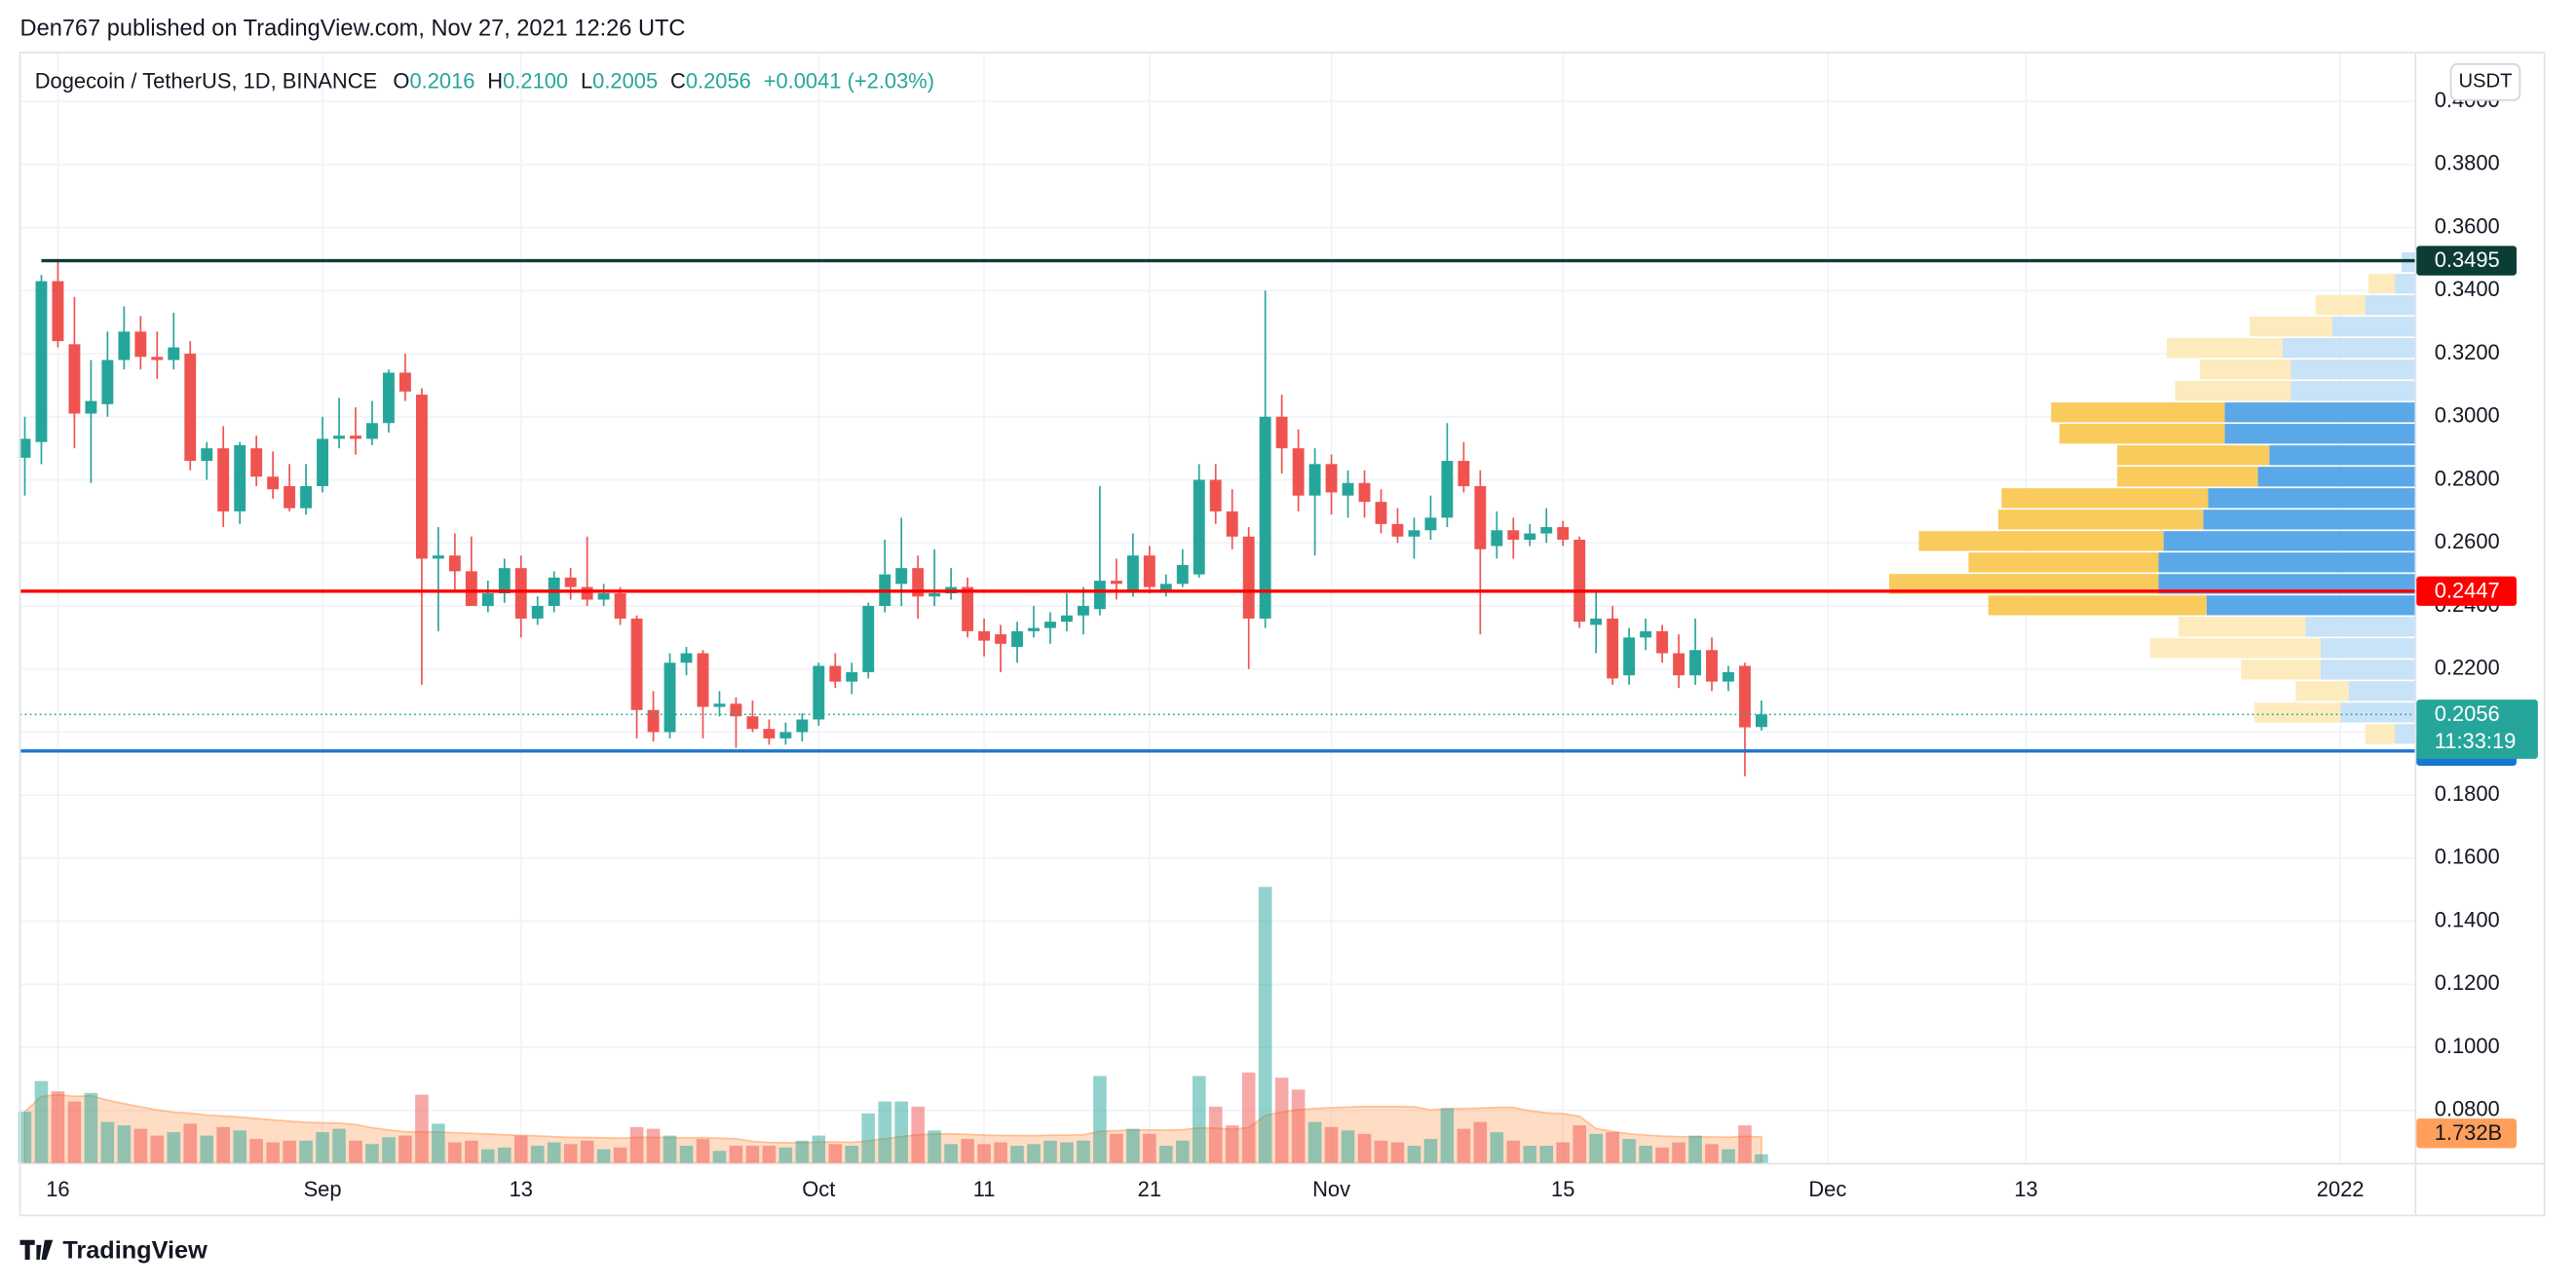  Describe the element at coordinates (893, 1025) in the screenshot. I see `volume-pane` at that location.